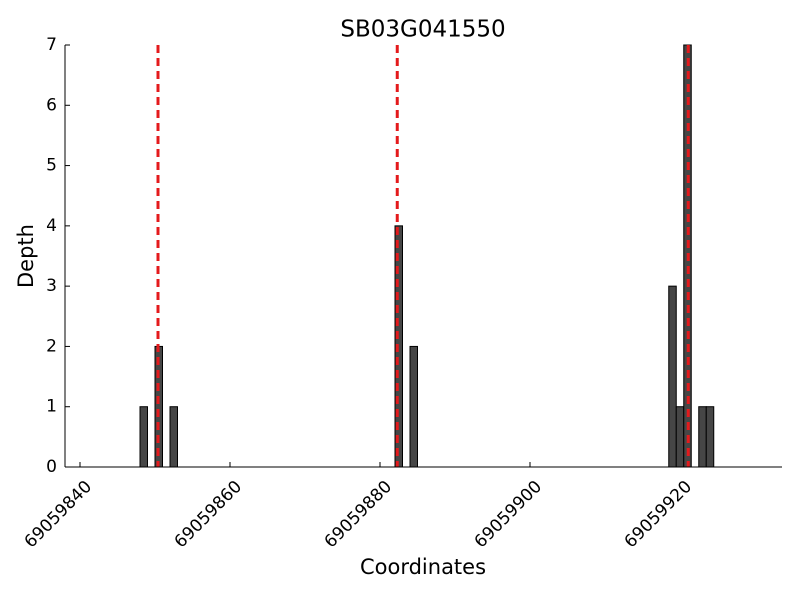 This screenshot has width=800, height=600. Describe the element at coordinates (658, 514) in the screenshot. I see `x-tick-label: 69059920` at that location.